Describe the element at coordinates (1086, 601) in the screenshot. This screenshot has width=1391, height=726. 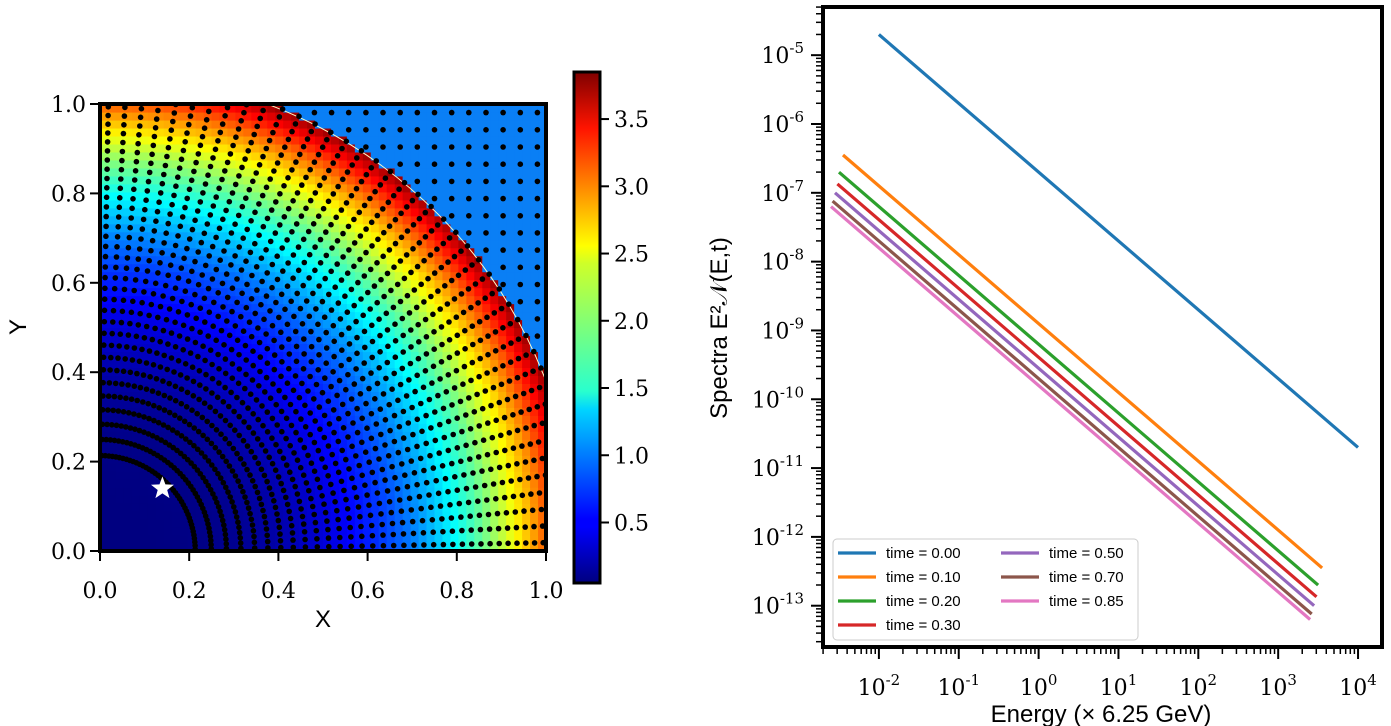
I see `legend-label: time = 0.85` at that location.